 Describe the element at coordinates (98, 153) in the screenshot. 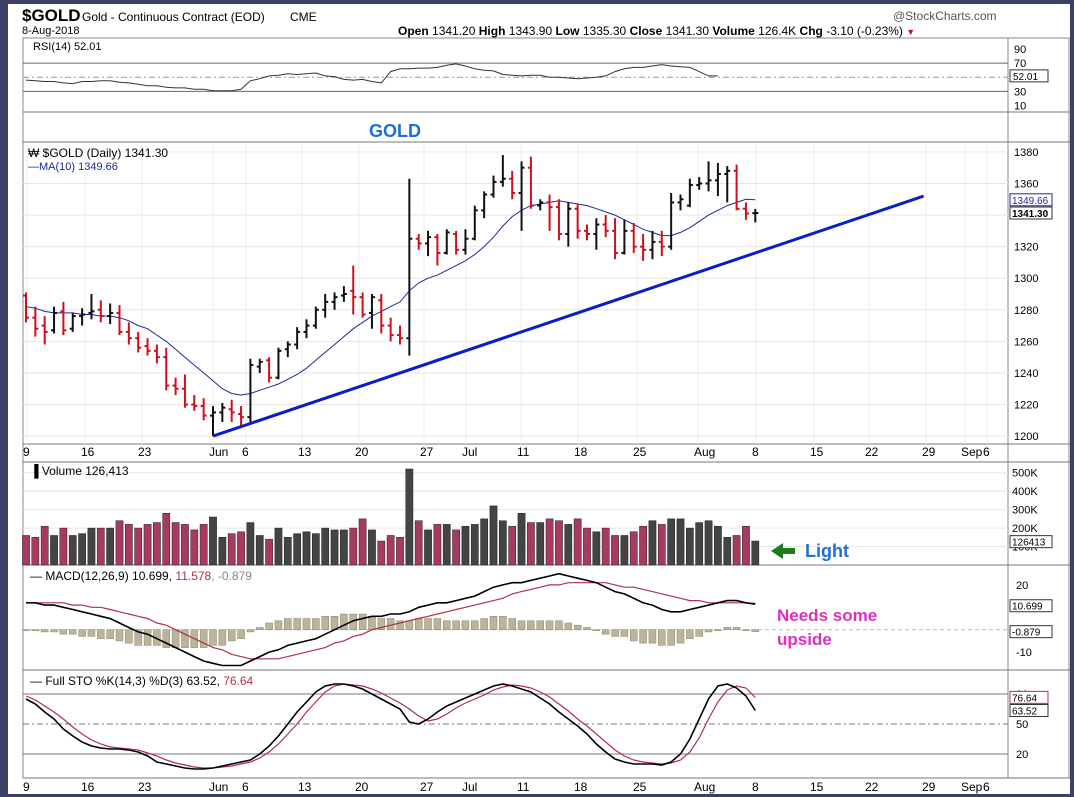

I see `price-panel-label: ₩ $GOLD (Daily) 1341.30` at that location.